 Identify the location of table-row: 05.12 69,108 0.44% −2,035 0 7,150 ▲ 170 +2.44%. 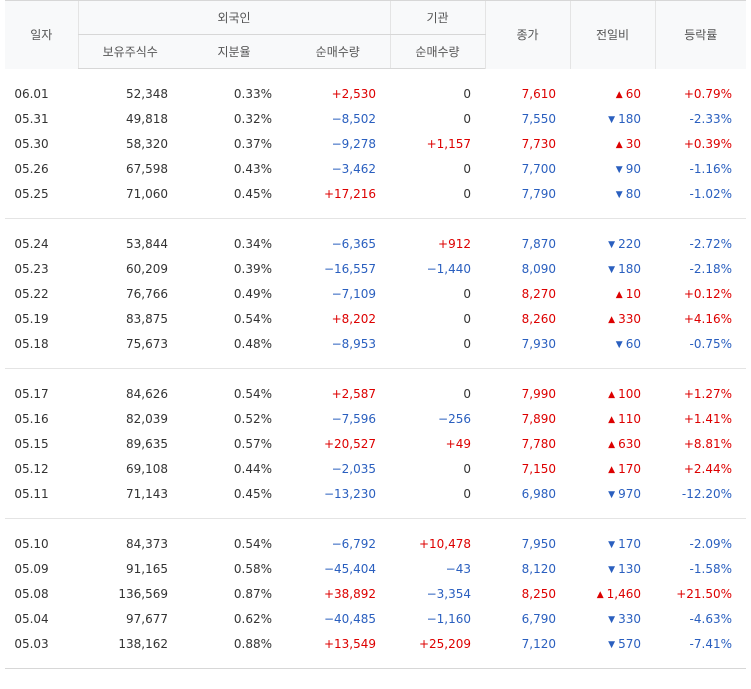
(375, 468).